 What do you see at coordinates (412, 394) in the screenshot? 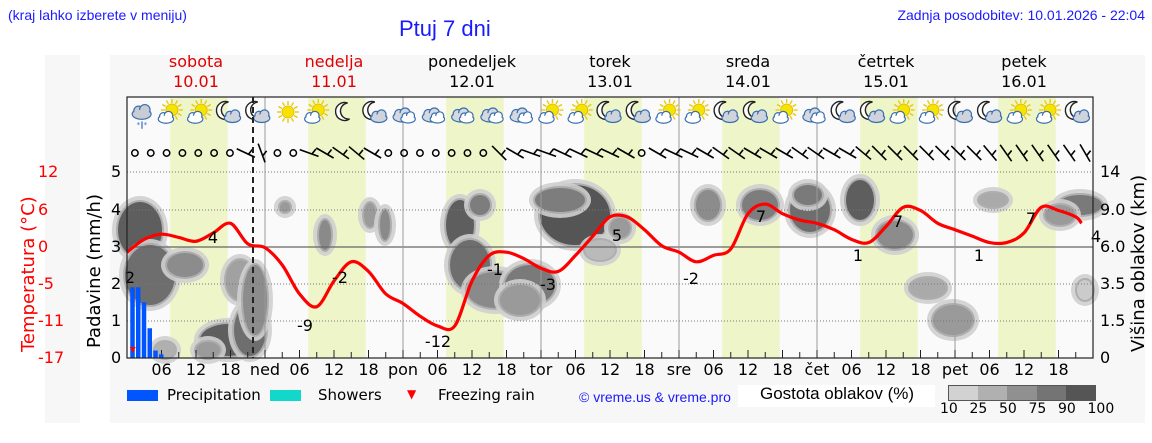
I see `freezing-rain-icon: ▼` at bounding box center [412, 394].